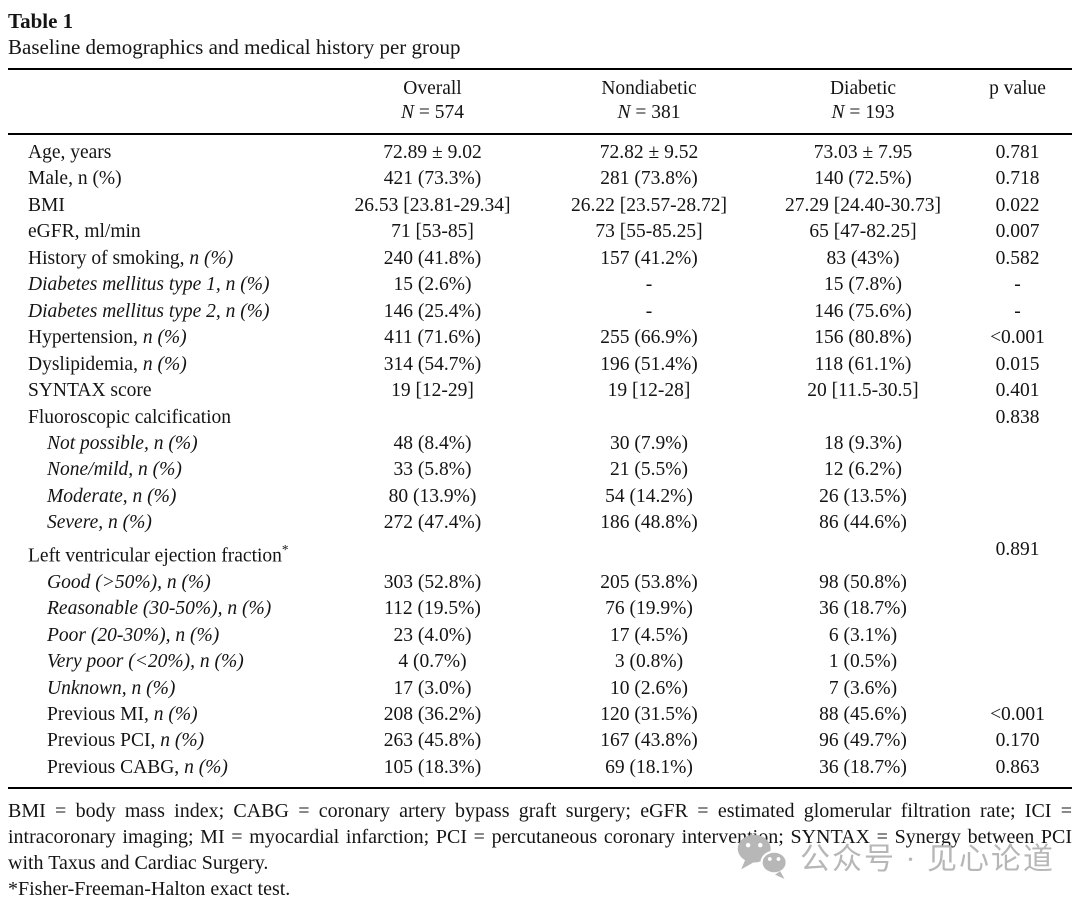 Image resolution: width=1080 pixels, height=902 pixels. What do you see at coordinates (649, 312) in the screenshot?
I see `cell-nondiabetic: -` at bounding box center [649, 312].